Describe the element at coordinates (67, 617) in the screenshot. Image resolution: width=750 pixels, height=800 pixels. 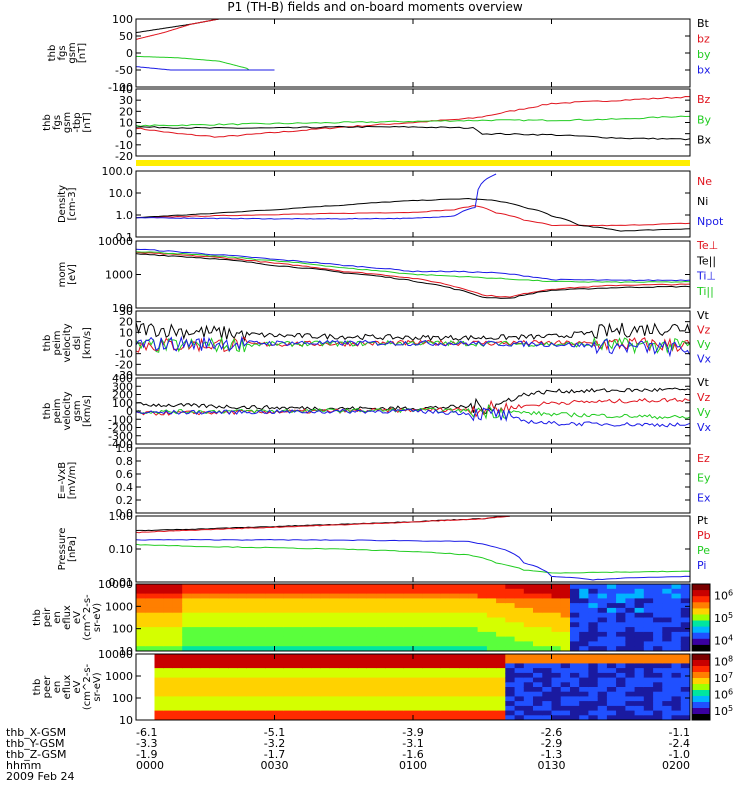
I see `y-axis-label: eflux` at that location.